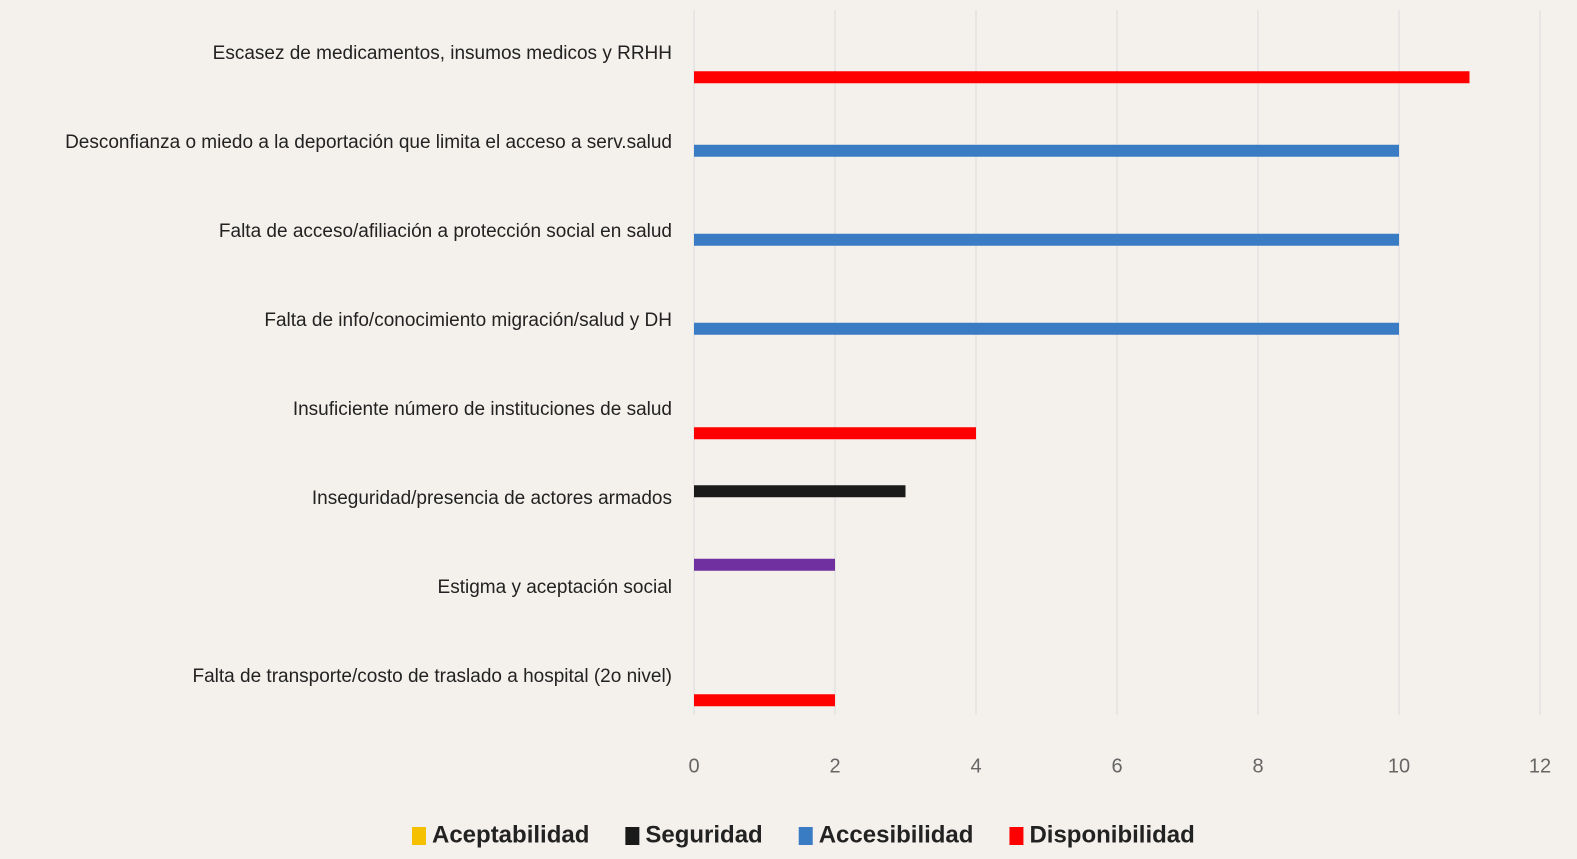  Describe the element at coordinates (703, 834) in the screenshot. I see `legend-label: Seguridad` at that location.